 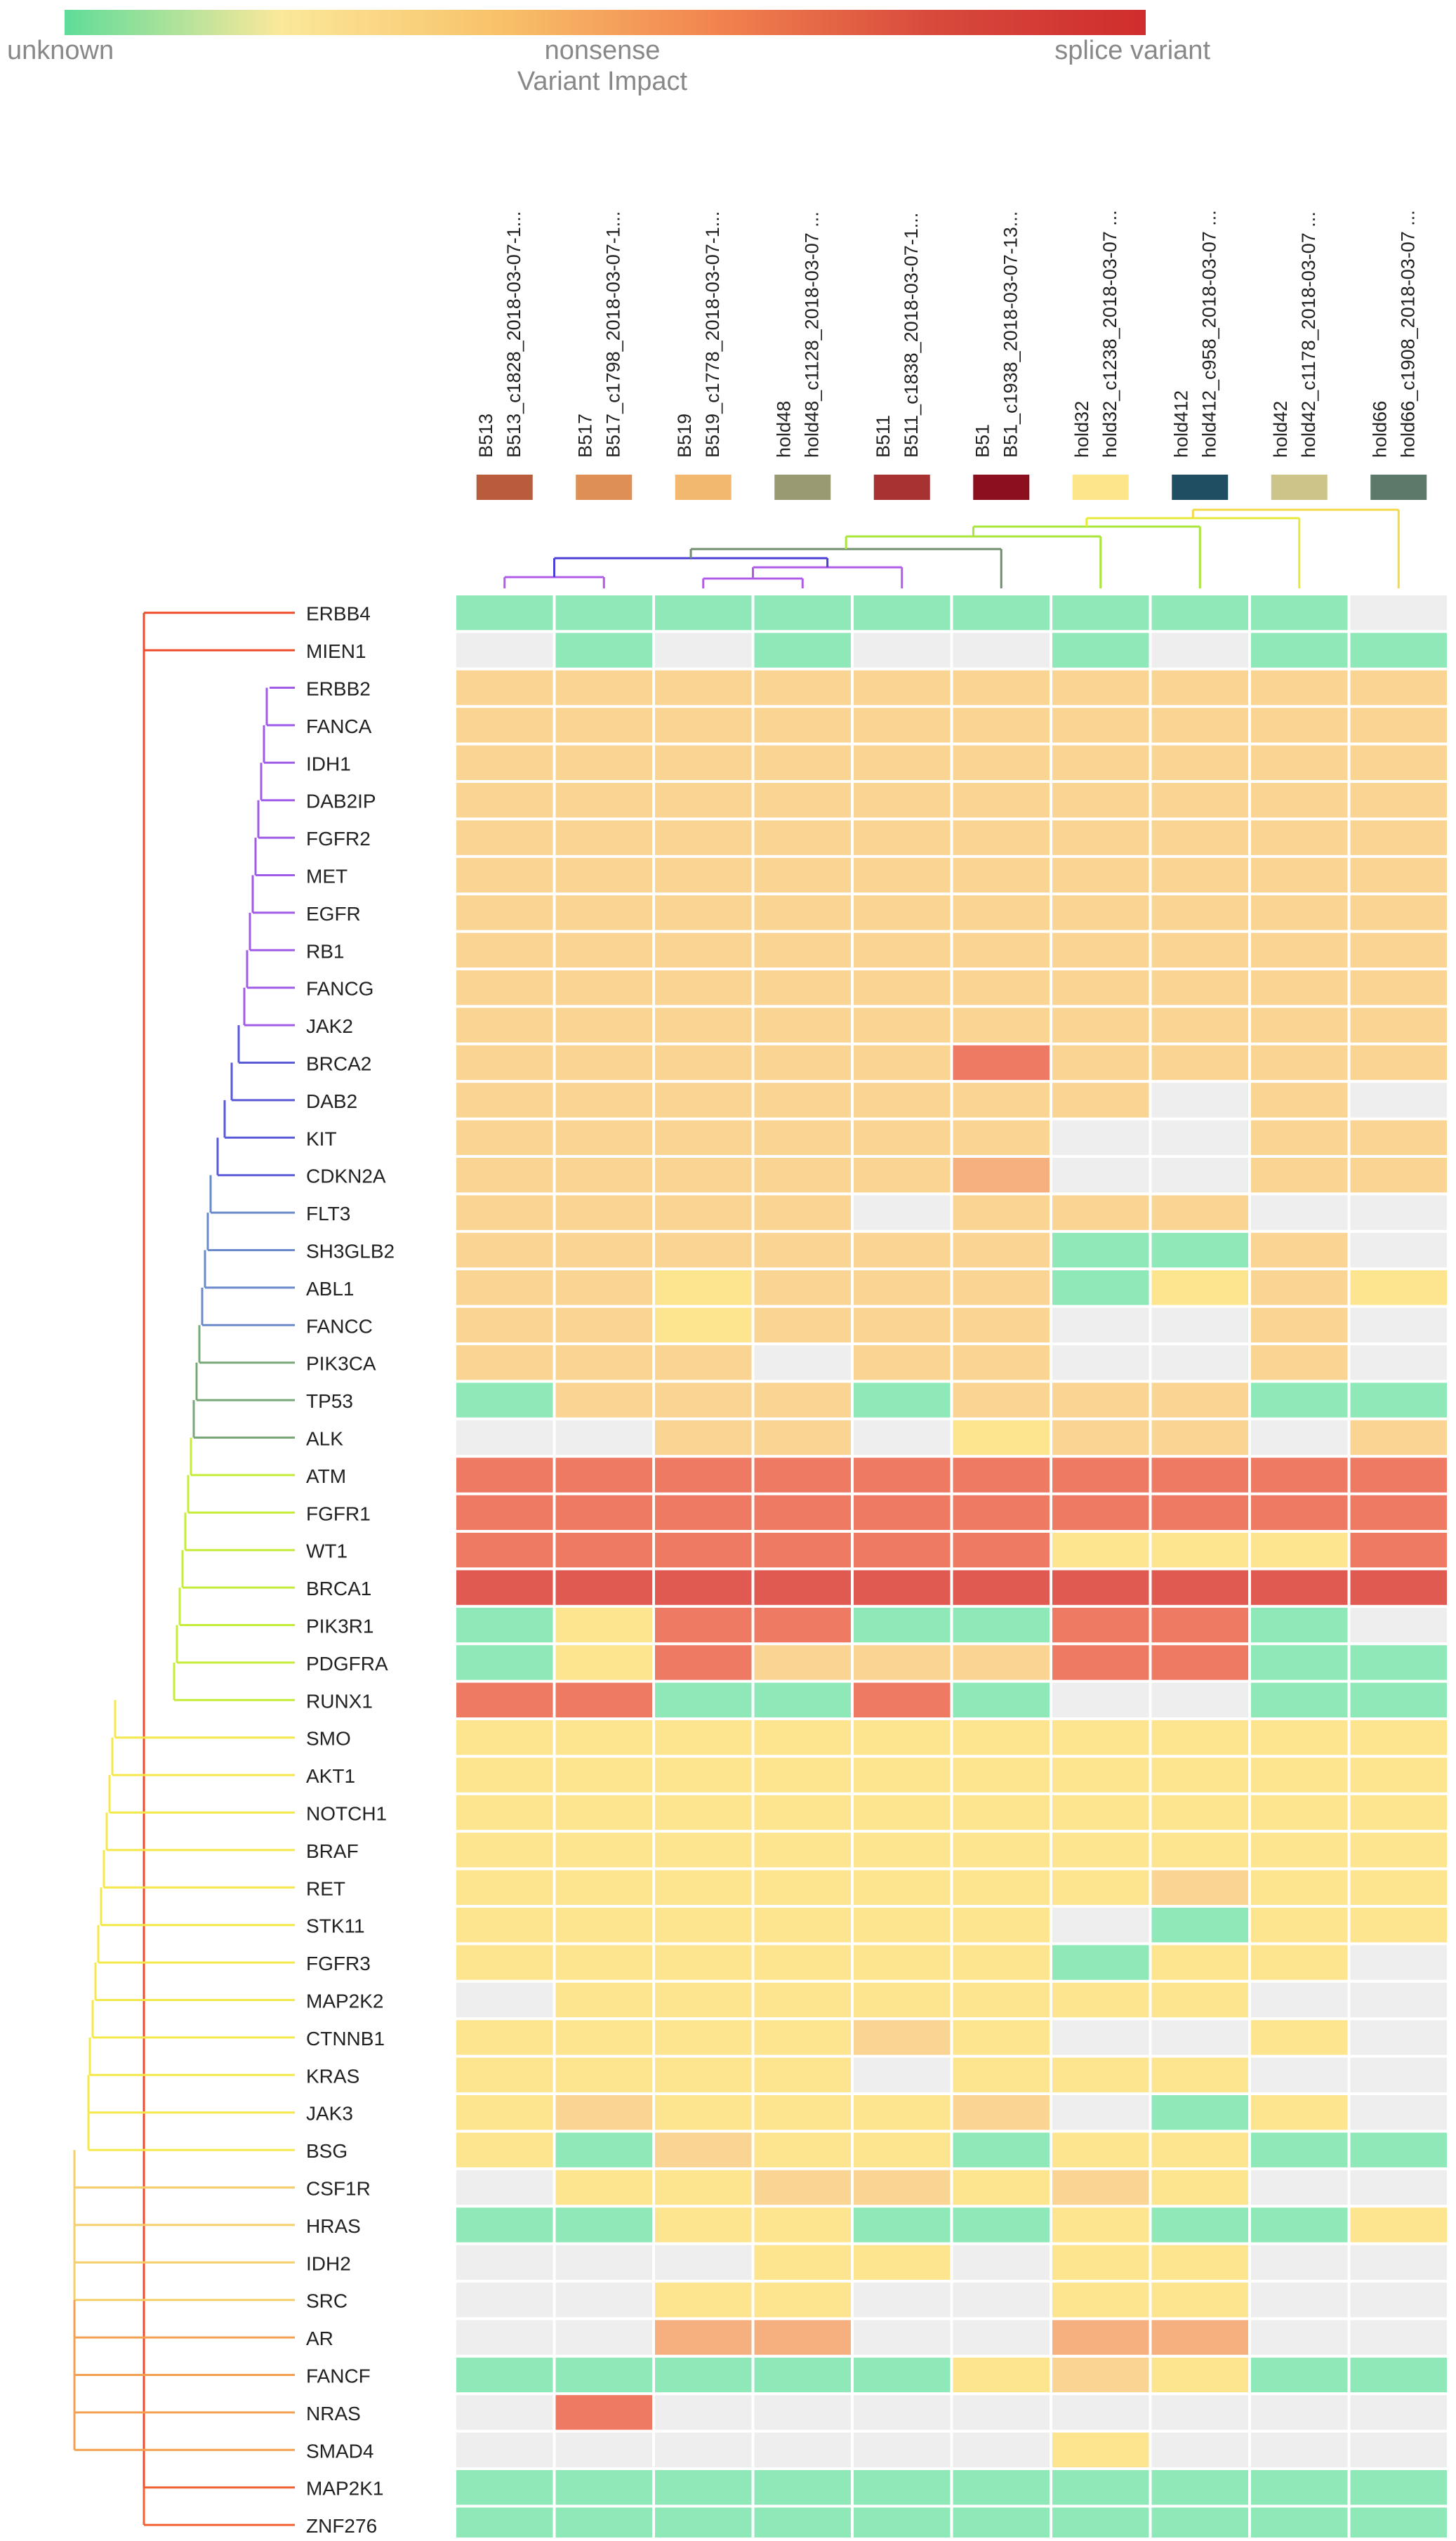 I want to click on gene-label: DAB2, so click(x=331, y=1101).